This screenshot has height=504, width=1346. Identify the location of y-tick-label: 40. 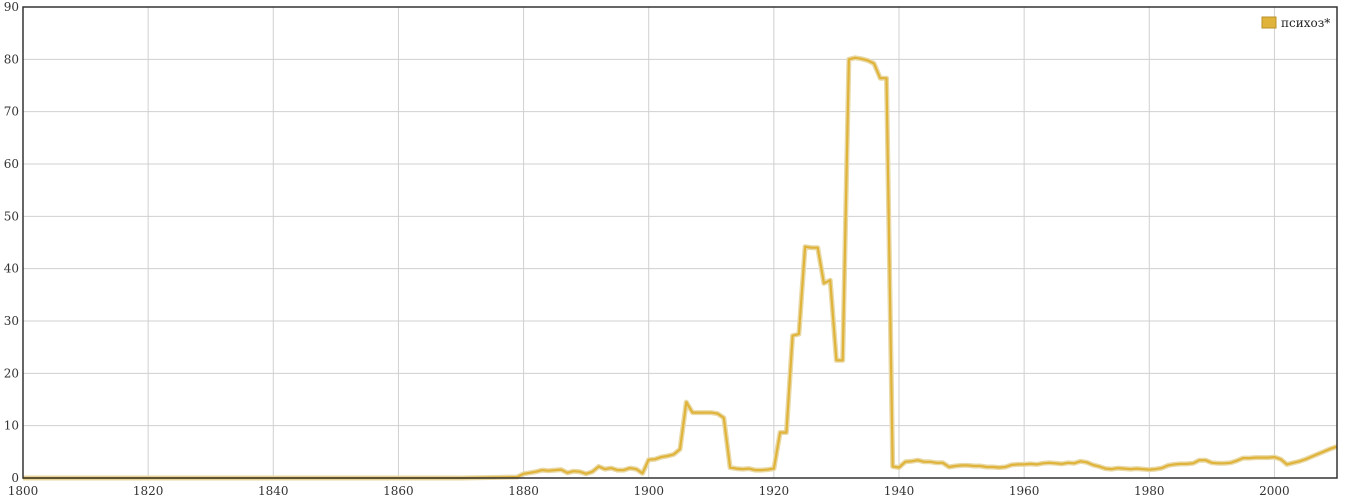
(11, 269).